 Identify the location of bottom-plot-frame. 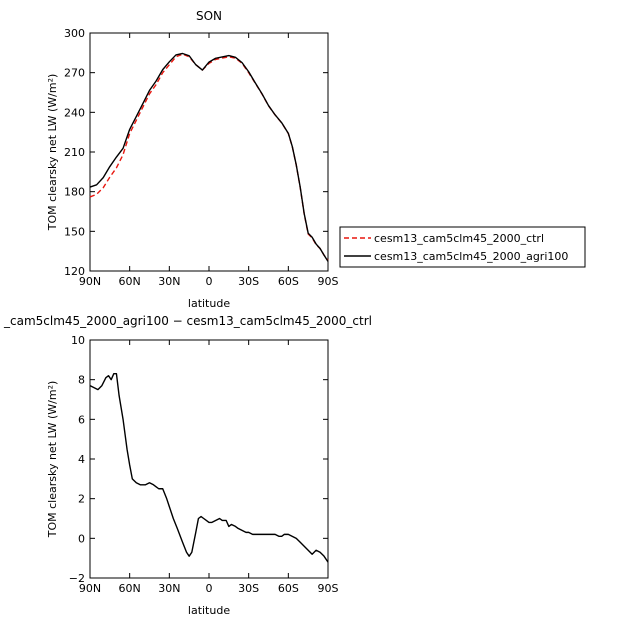
(209, 459).